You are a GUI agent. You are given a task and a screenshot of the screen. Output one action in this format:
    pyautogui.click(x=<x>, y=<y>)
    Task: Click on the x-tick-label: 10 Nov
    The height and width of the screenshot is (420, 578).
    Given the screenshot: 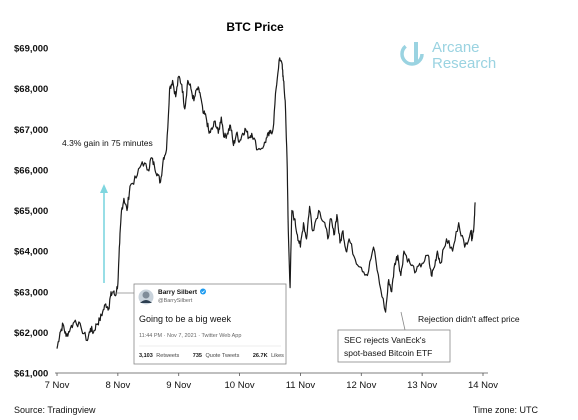 What is the action you would take?
    pyautogui.click(x=240, y=385)
    